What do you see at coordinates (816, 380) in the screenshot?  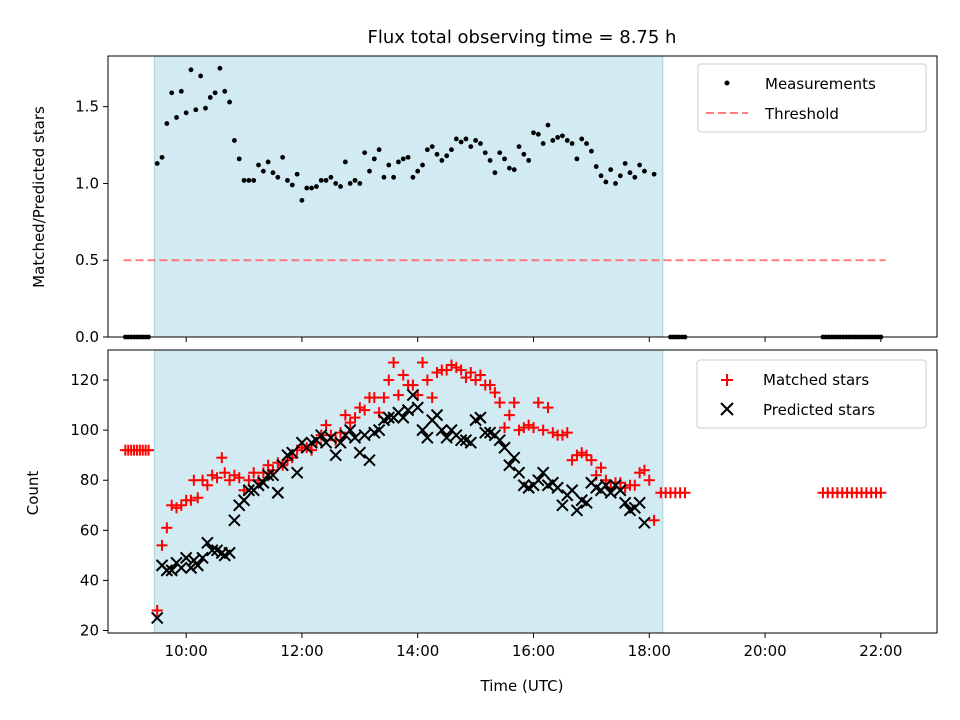 I see `legend-matched-label: Matched stars` at bounding box center [816, 380].